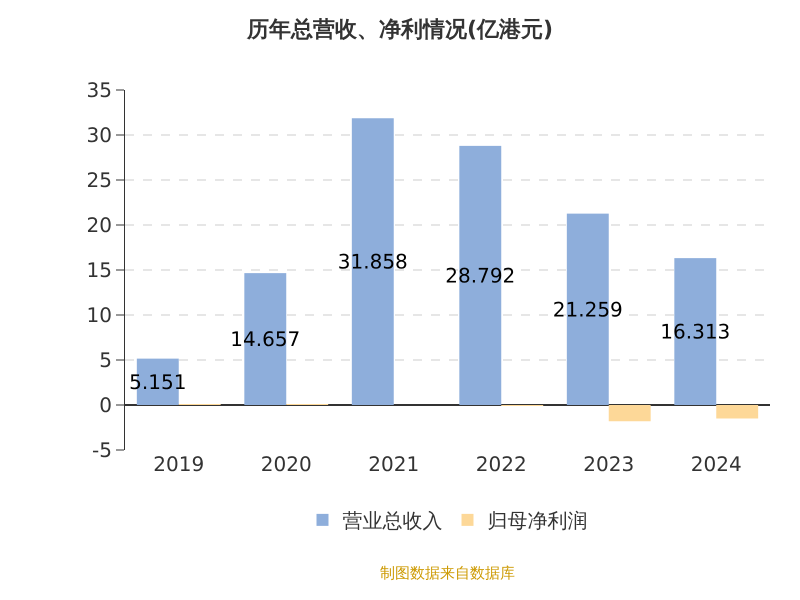 This screenshot has width=800, height=600. Describe the element at coordinates (99, 315) in the screenshot. I see `y-tick-label: 10` at that location.